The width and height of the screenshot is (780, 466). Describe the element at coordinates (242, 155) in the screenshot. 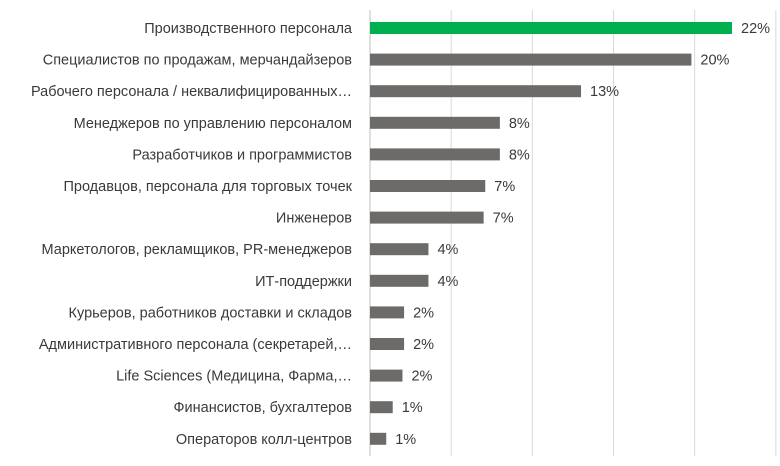

I see `category-label-4: Разработчиков и программистов` at that location.